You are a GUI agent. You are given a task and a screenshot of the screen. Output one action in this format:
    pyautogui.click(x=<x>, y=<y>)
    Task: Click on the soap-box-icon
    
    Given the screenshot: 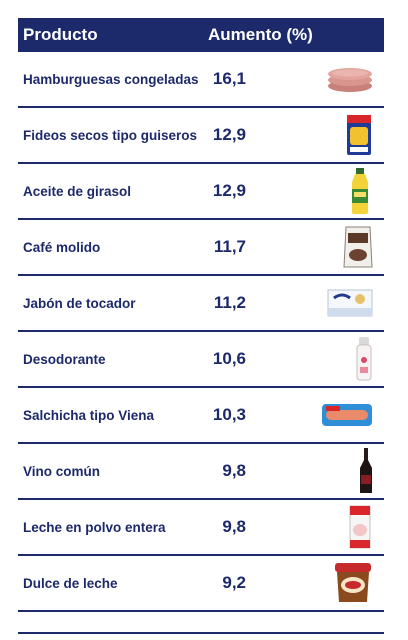 What is the action you would take?
    pyautogui.click(x=350, y=303)
    